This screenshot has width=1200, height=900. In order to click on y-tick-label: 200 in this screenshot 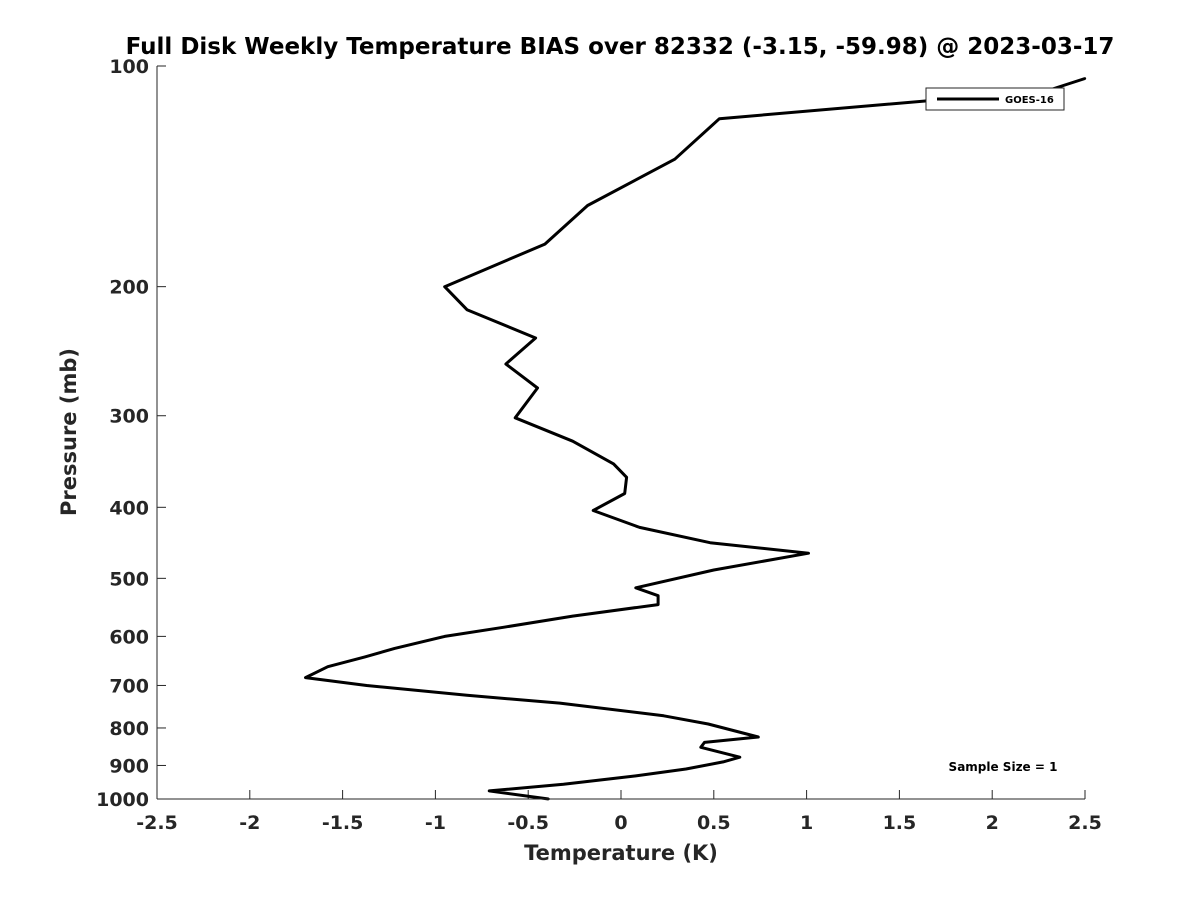, I will do `click(129, 288)`.